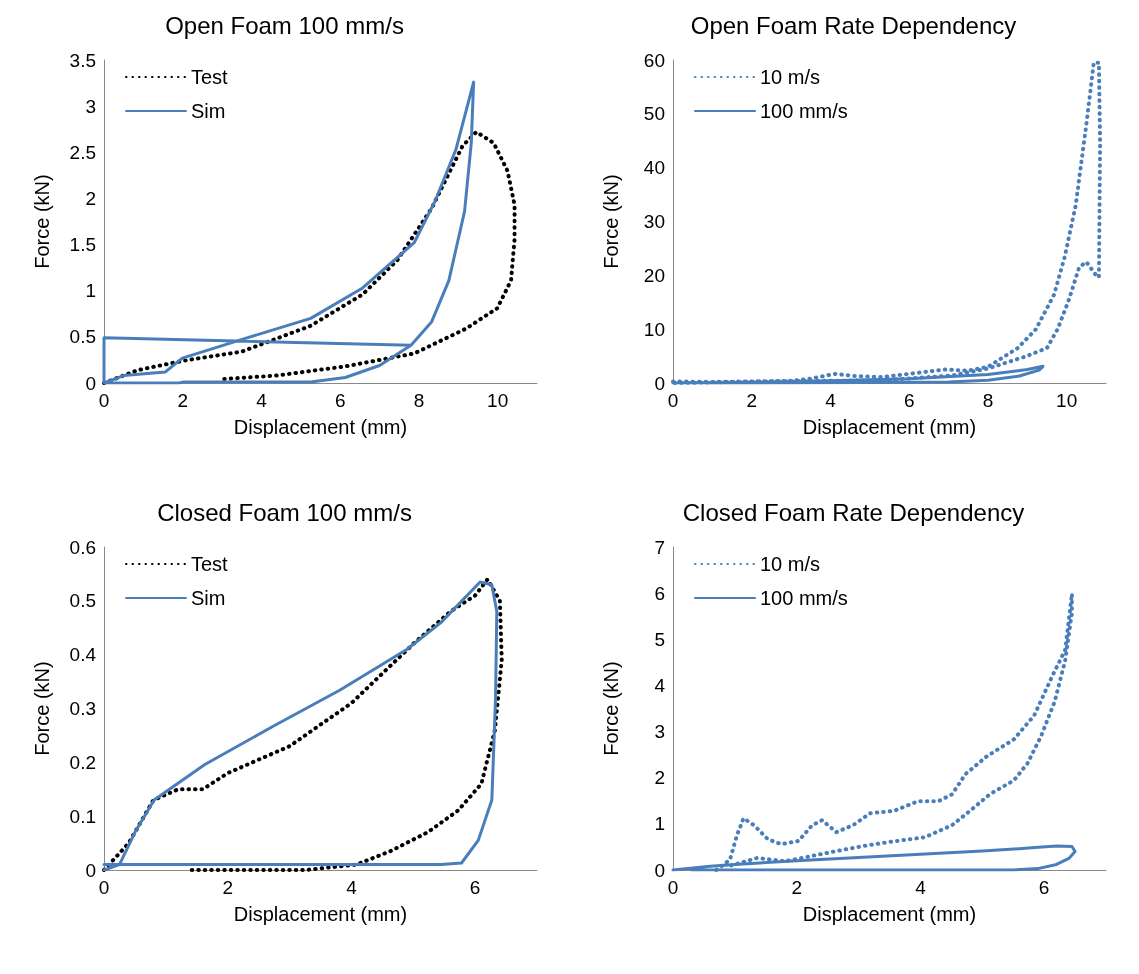  I want to click on chart-title: Closed Foam 100 mm/s, so click(284, 512).